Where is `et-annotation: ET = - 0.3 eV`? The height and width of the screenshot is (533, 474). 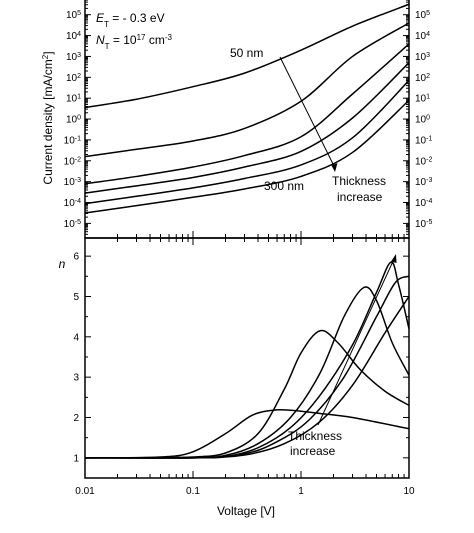
et-annotation: ET = - 0.3 eV is located at coordinates (130, 20).